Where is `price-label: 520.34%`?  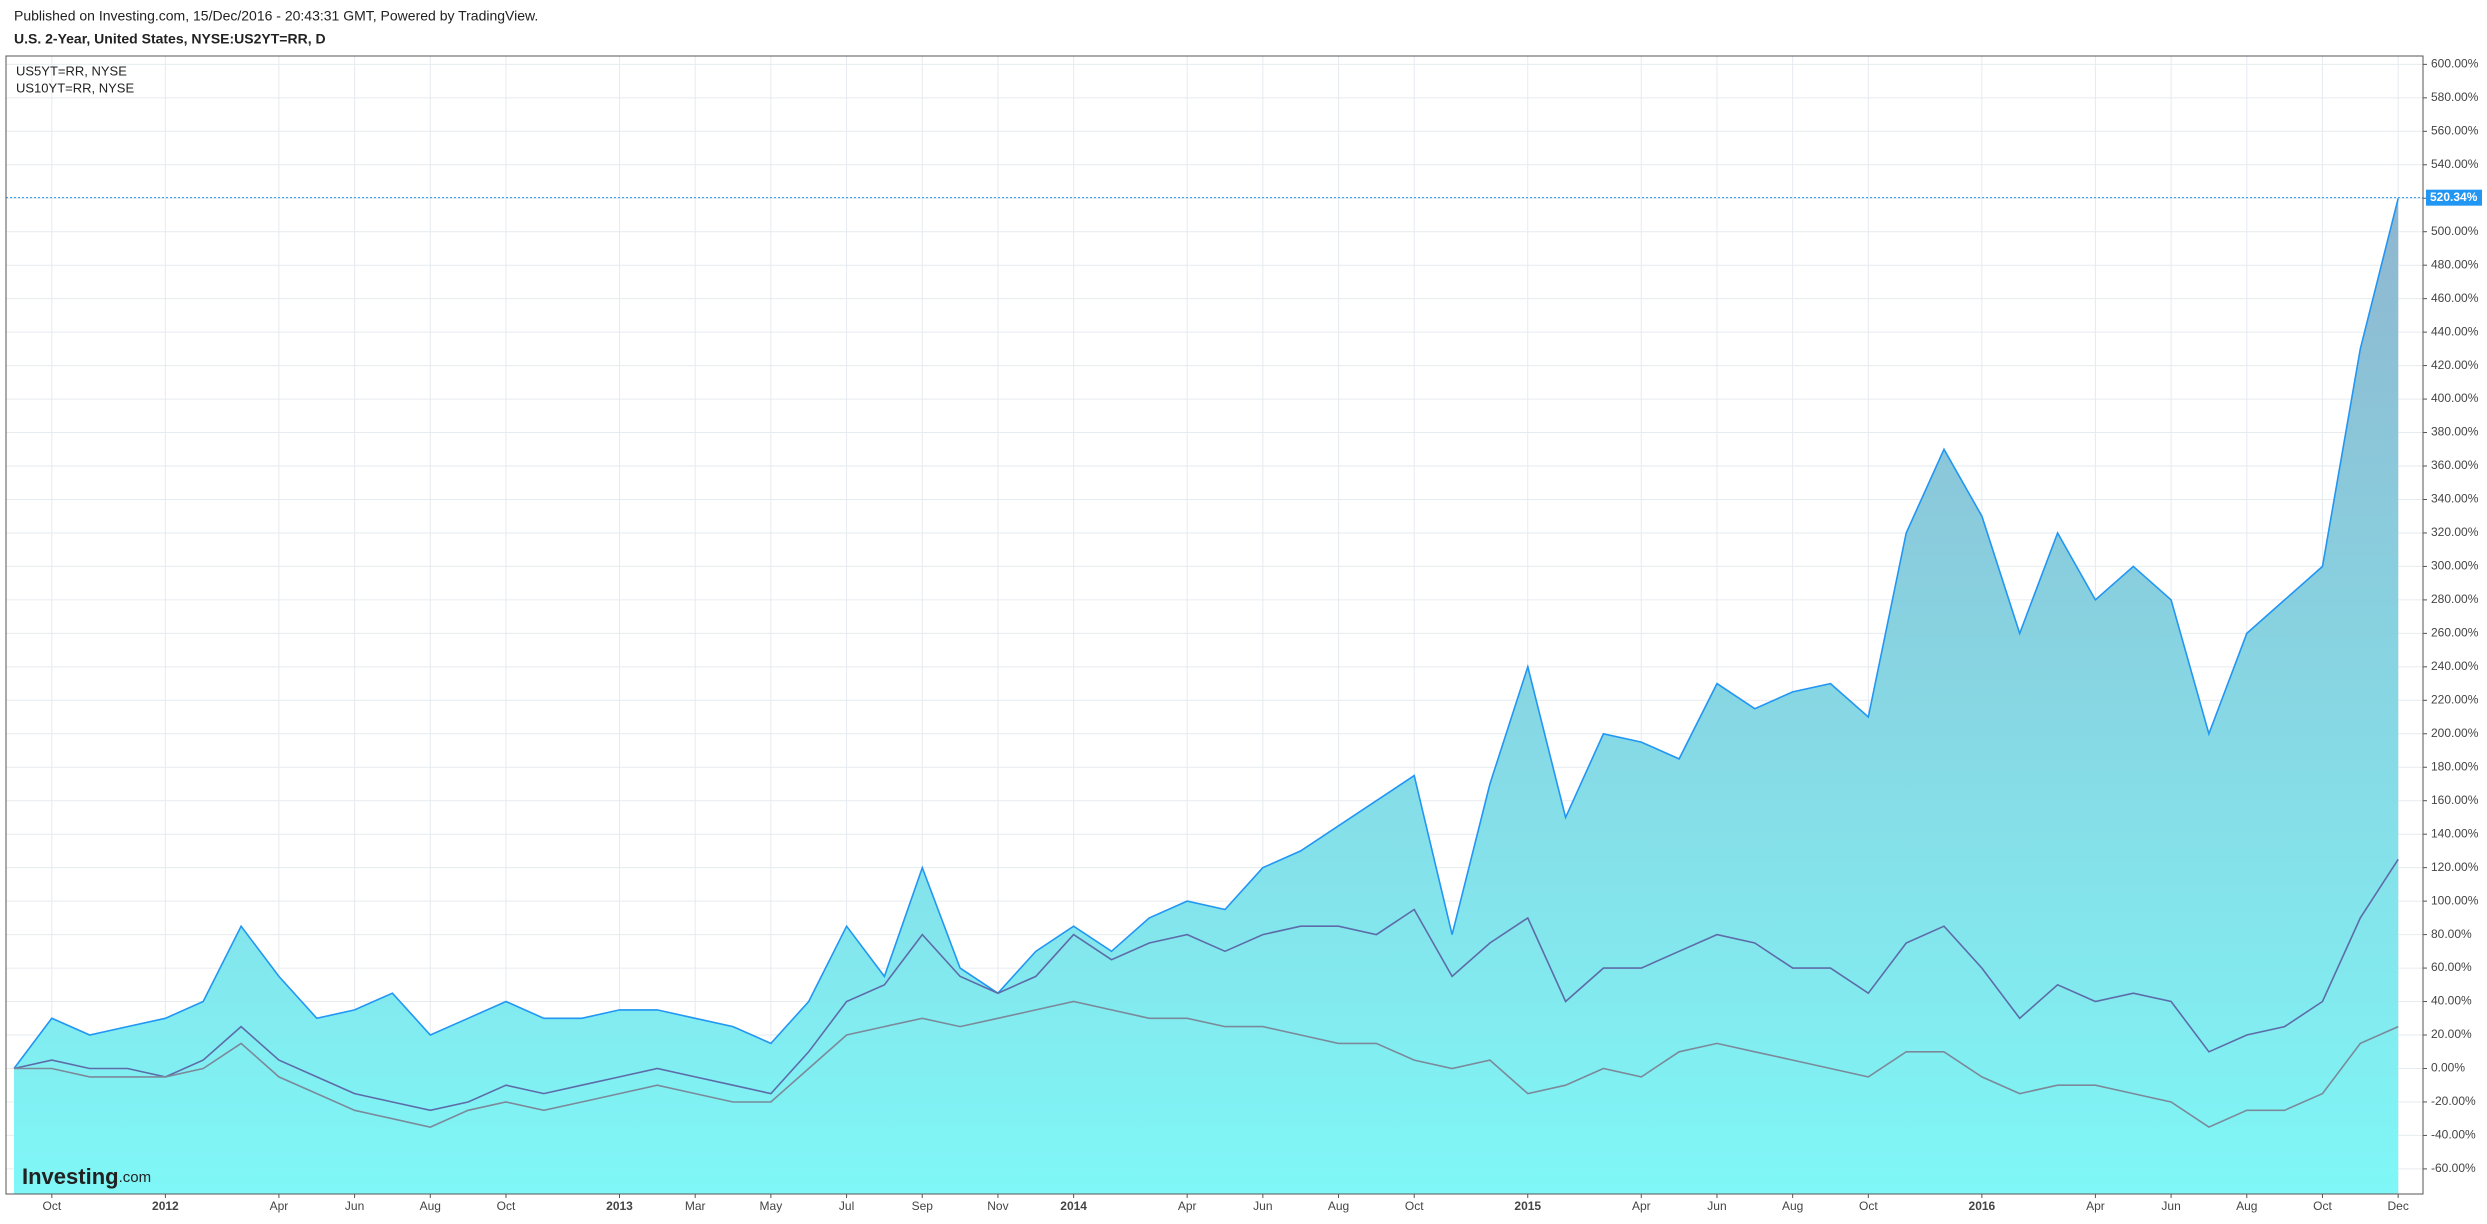 price-label: 520.34% is located at coordinates (2454, 197).